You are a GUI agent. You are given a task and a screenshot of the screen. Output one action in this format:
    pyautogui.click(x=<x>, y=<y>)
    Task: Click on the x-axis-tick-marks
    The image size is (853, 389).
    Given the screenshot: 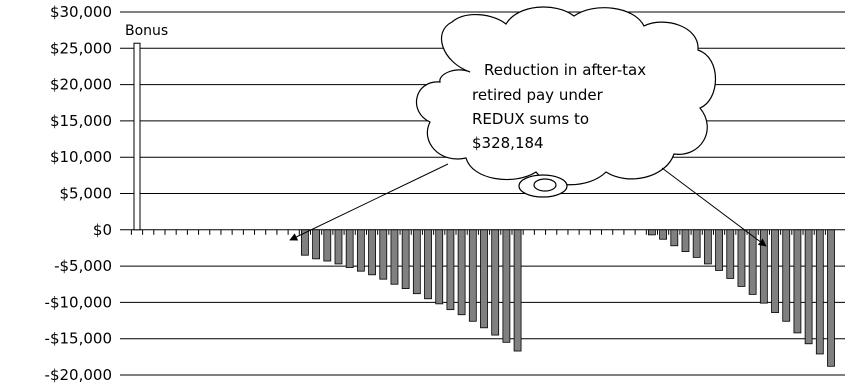 What is the action you would take?
    pyautogui.click(x=478, y=232)
    